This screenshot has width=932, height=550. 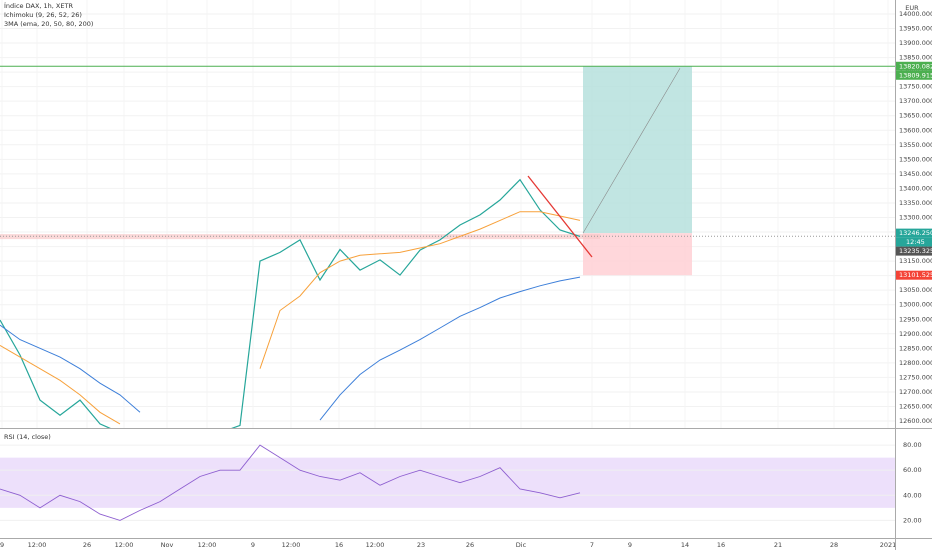 I want to click on price-label: 13809.915, so click(x=915, y=75).